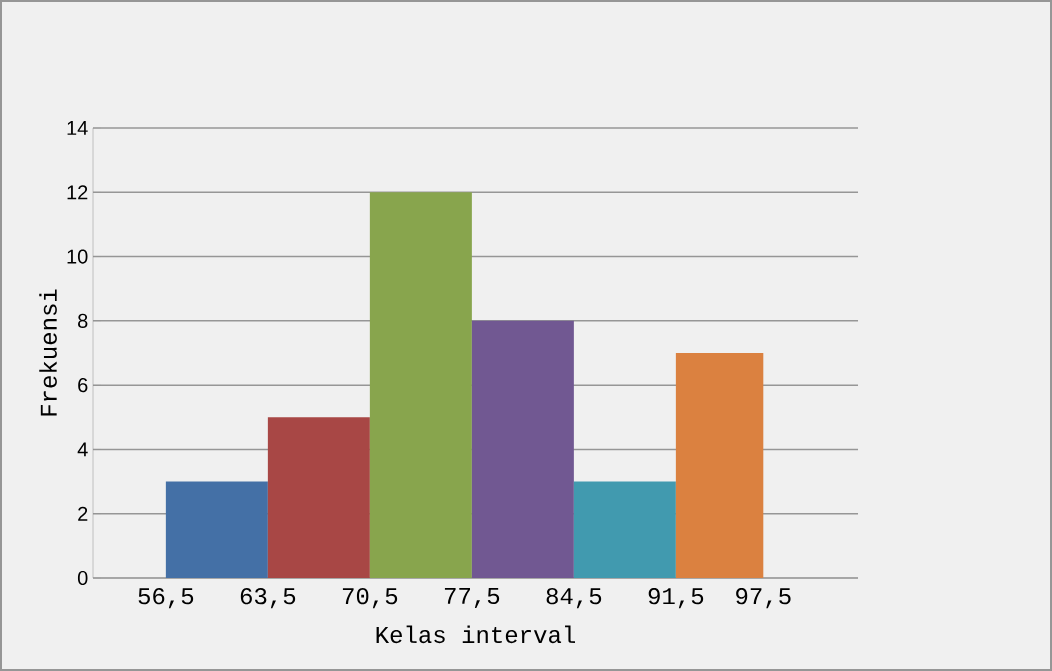 This screenshot has width=1052, height=671. What do you see at coordinates (475, 634) in the screenshot?
I see `x-axis-title: Kelas interval` at bounding box center [475, 634].